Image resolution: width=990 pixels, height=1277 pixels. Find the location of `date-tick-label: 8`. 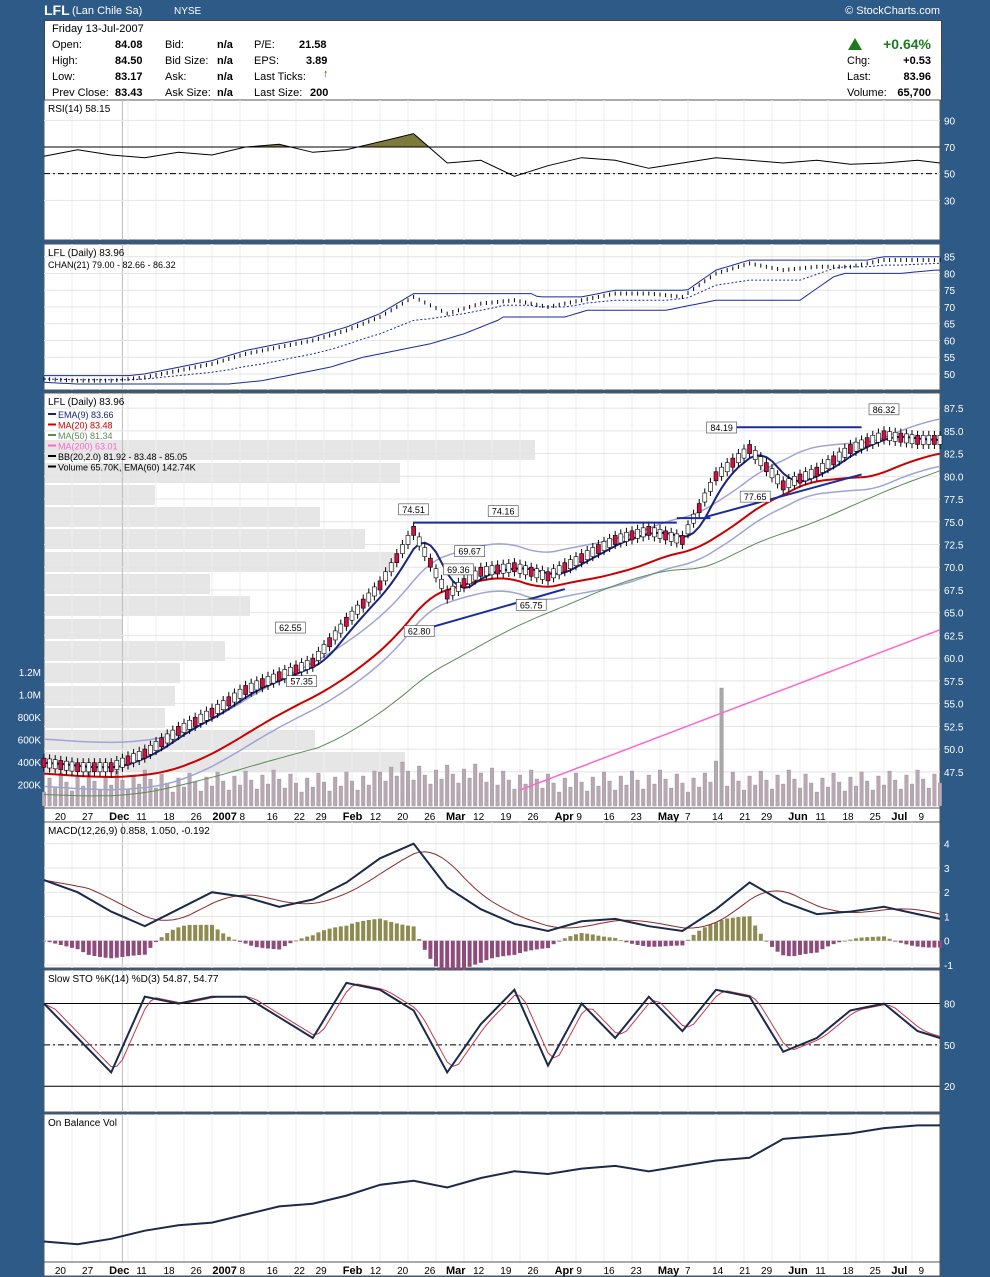

date-tick-label: 8 is located at coordinates (243, 817).